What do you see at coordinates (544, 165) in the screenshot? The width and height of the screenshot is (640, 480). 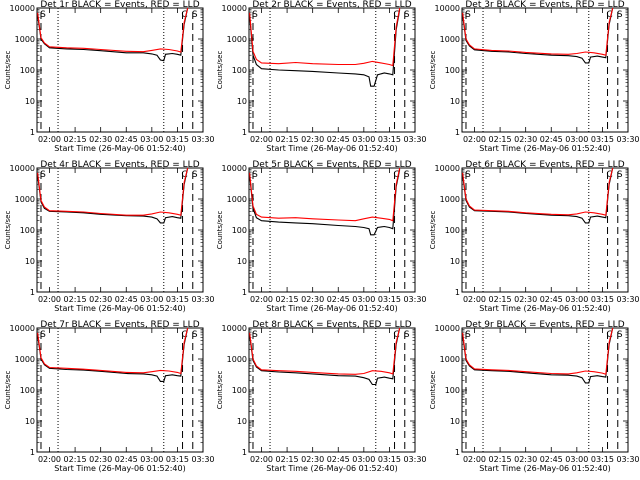 I see `chart-title: Det 6r BLACK = Events, RED = LLD` at bounding box center [544, 165].